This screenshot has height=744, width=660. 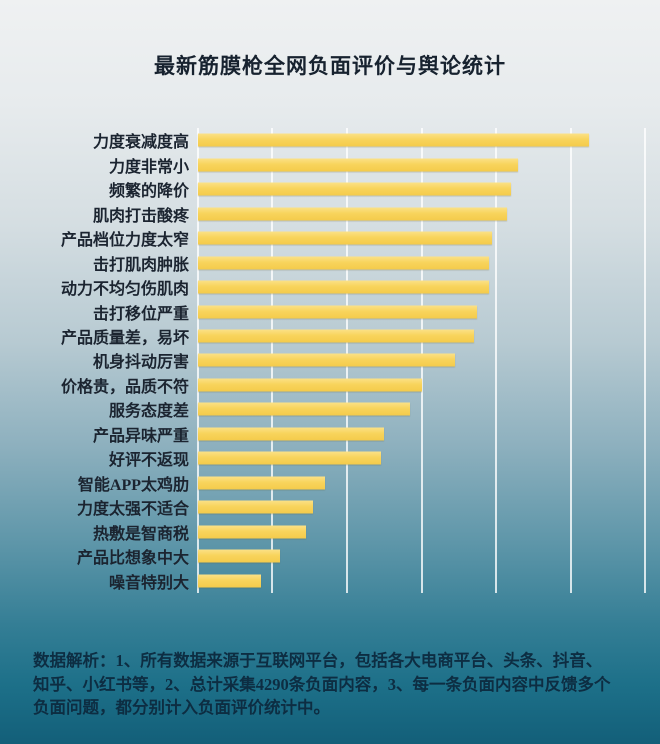 What do you see at coordinates (140, 143) in the screenshot?
I see `category-label: 力度衰减度高` at bounding box center [140, 143].